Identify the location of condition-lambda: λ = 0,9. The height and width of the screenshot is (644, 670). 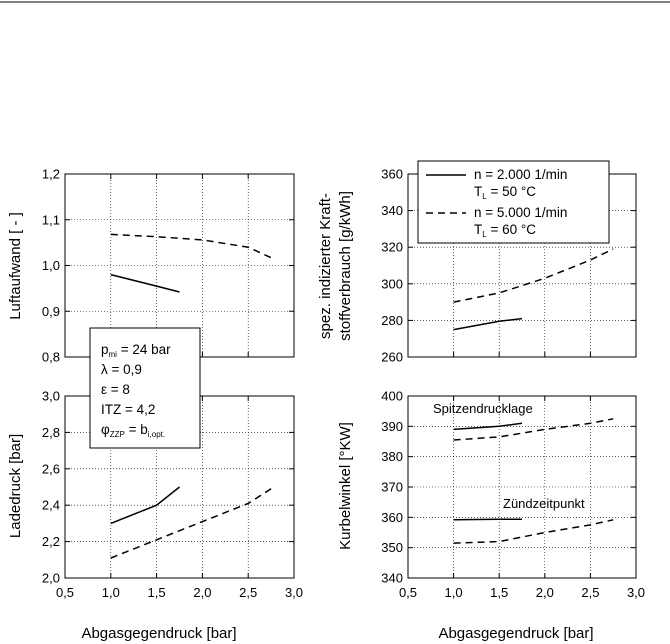
(121, 369).